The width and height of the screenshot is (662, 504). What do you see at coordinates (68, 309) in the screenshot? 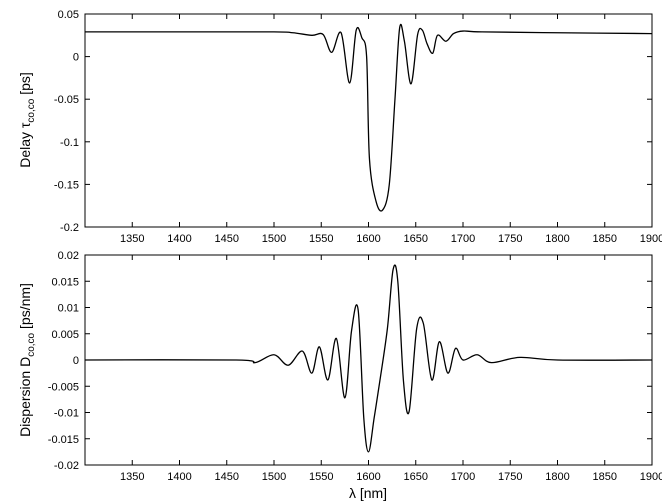
I see `dispersion-y-tick-label: 0.01` at bounding box center [68, 309].